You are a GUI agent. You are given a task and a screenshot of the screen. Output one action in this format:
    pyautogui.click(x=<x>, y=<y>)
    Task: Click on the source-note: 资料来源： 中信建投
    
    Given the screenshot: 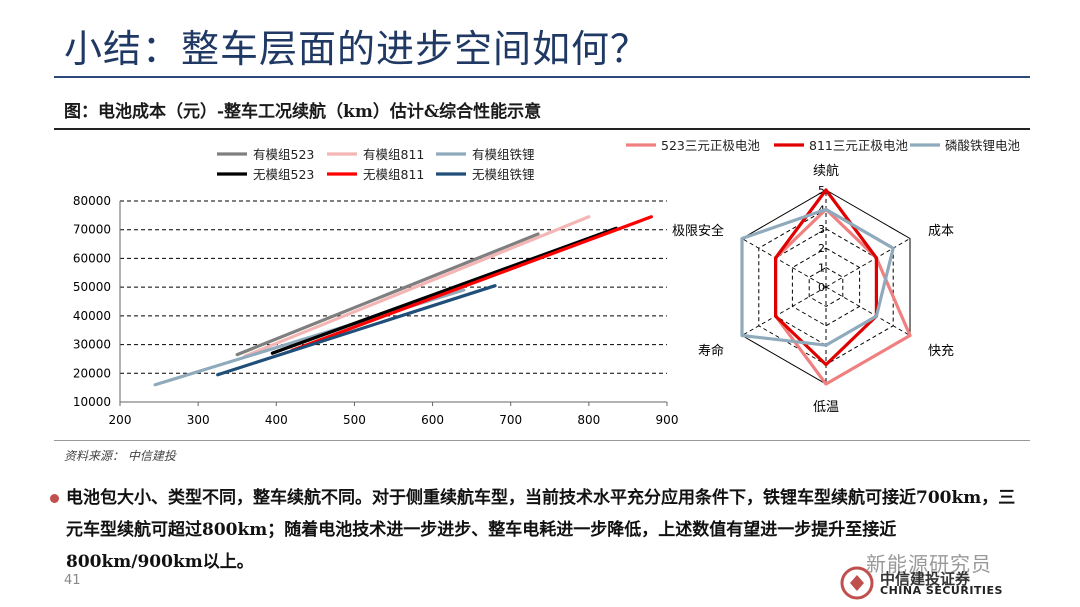 What is the action you would take?
    pyautogui.click(x=120, y=456)
    